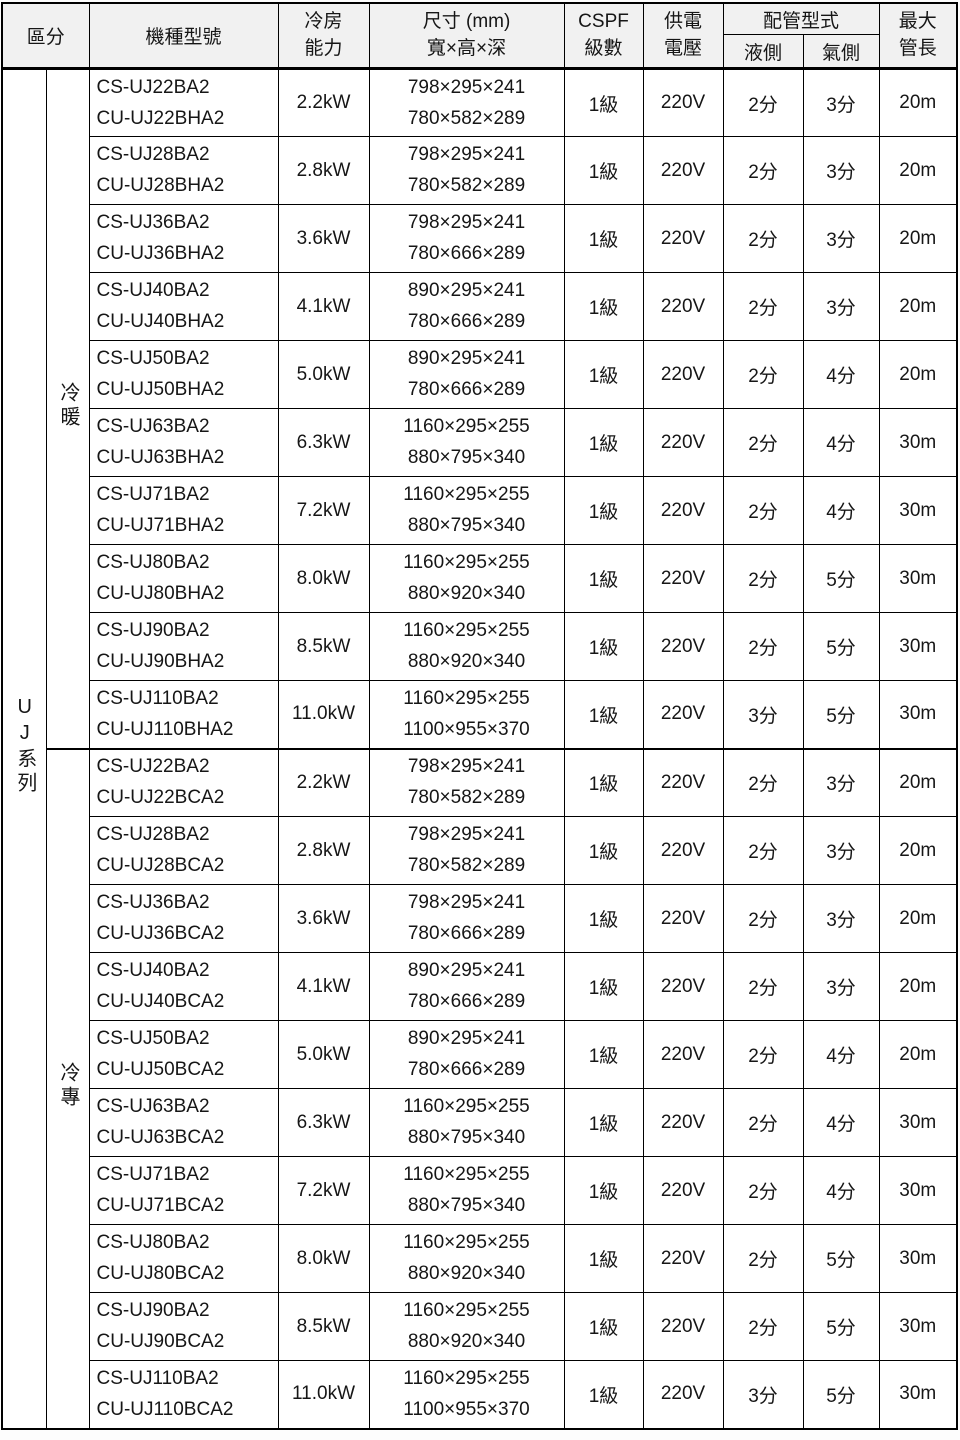 The width and height of the screenshot is (960, 1440). Describe the element at coordinates (183, 1258) in the screenshot. I see `model-cell: CS-UJ80BA2 CU-UJ80BCA2` at that location.